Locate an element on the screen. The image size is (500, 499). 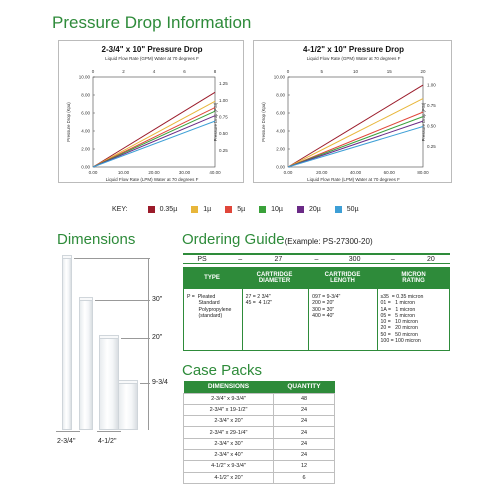
length-label-30: 30" is located at coordinates (157, 299).